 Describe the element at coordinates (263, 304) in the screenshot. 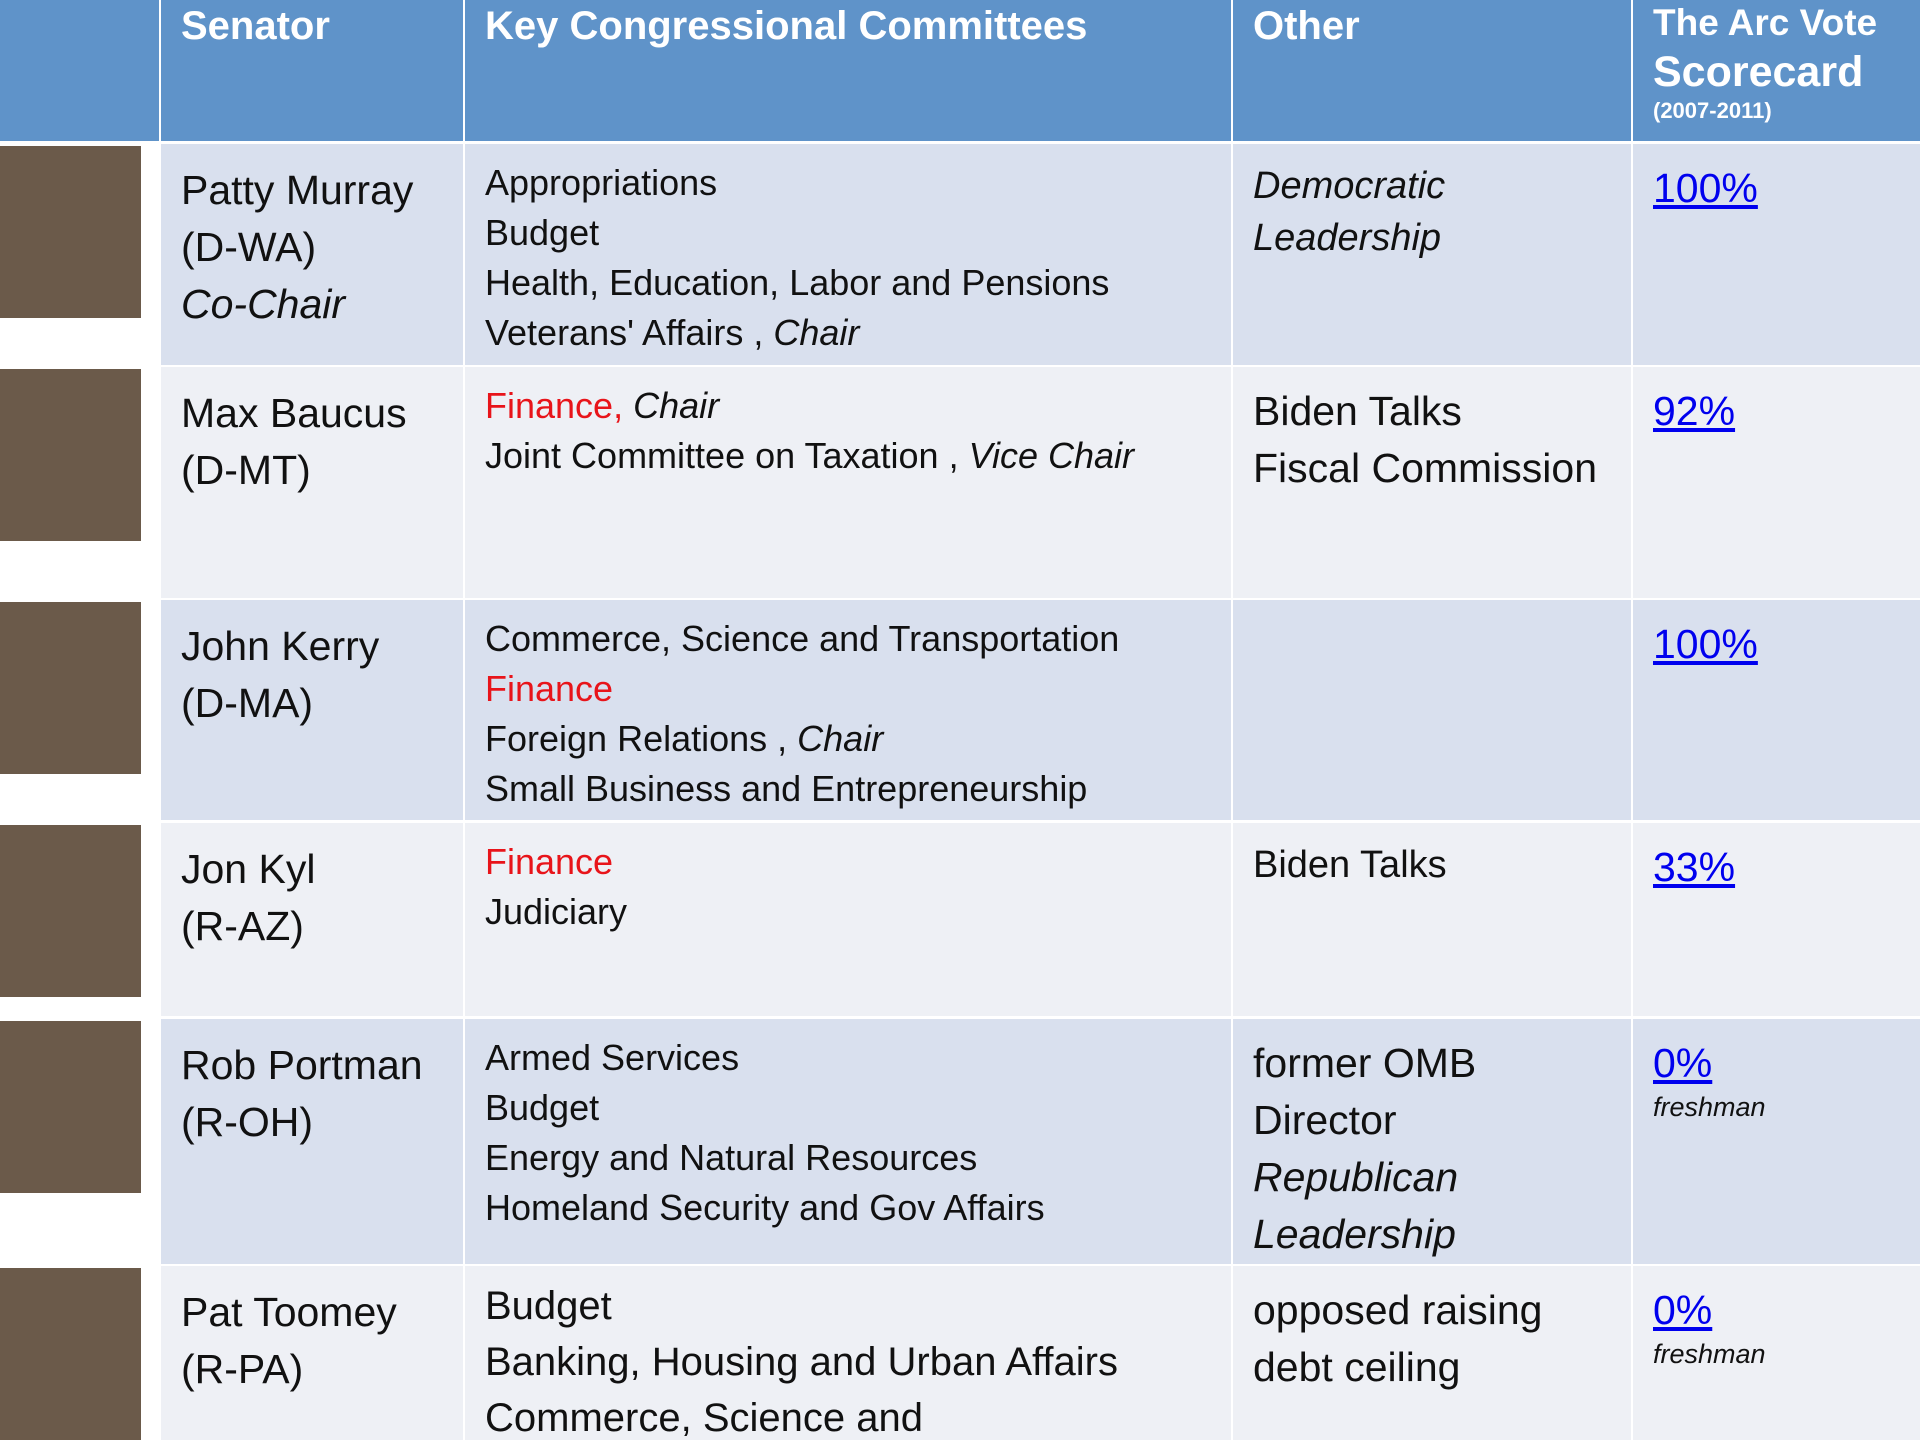

I see `senator-role: Co-Chair` at that location.